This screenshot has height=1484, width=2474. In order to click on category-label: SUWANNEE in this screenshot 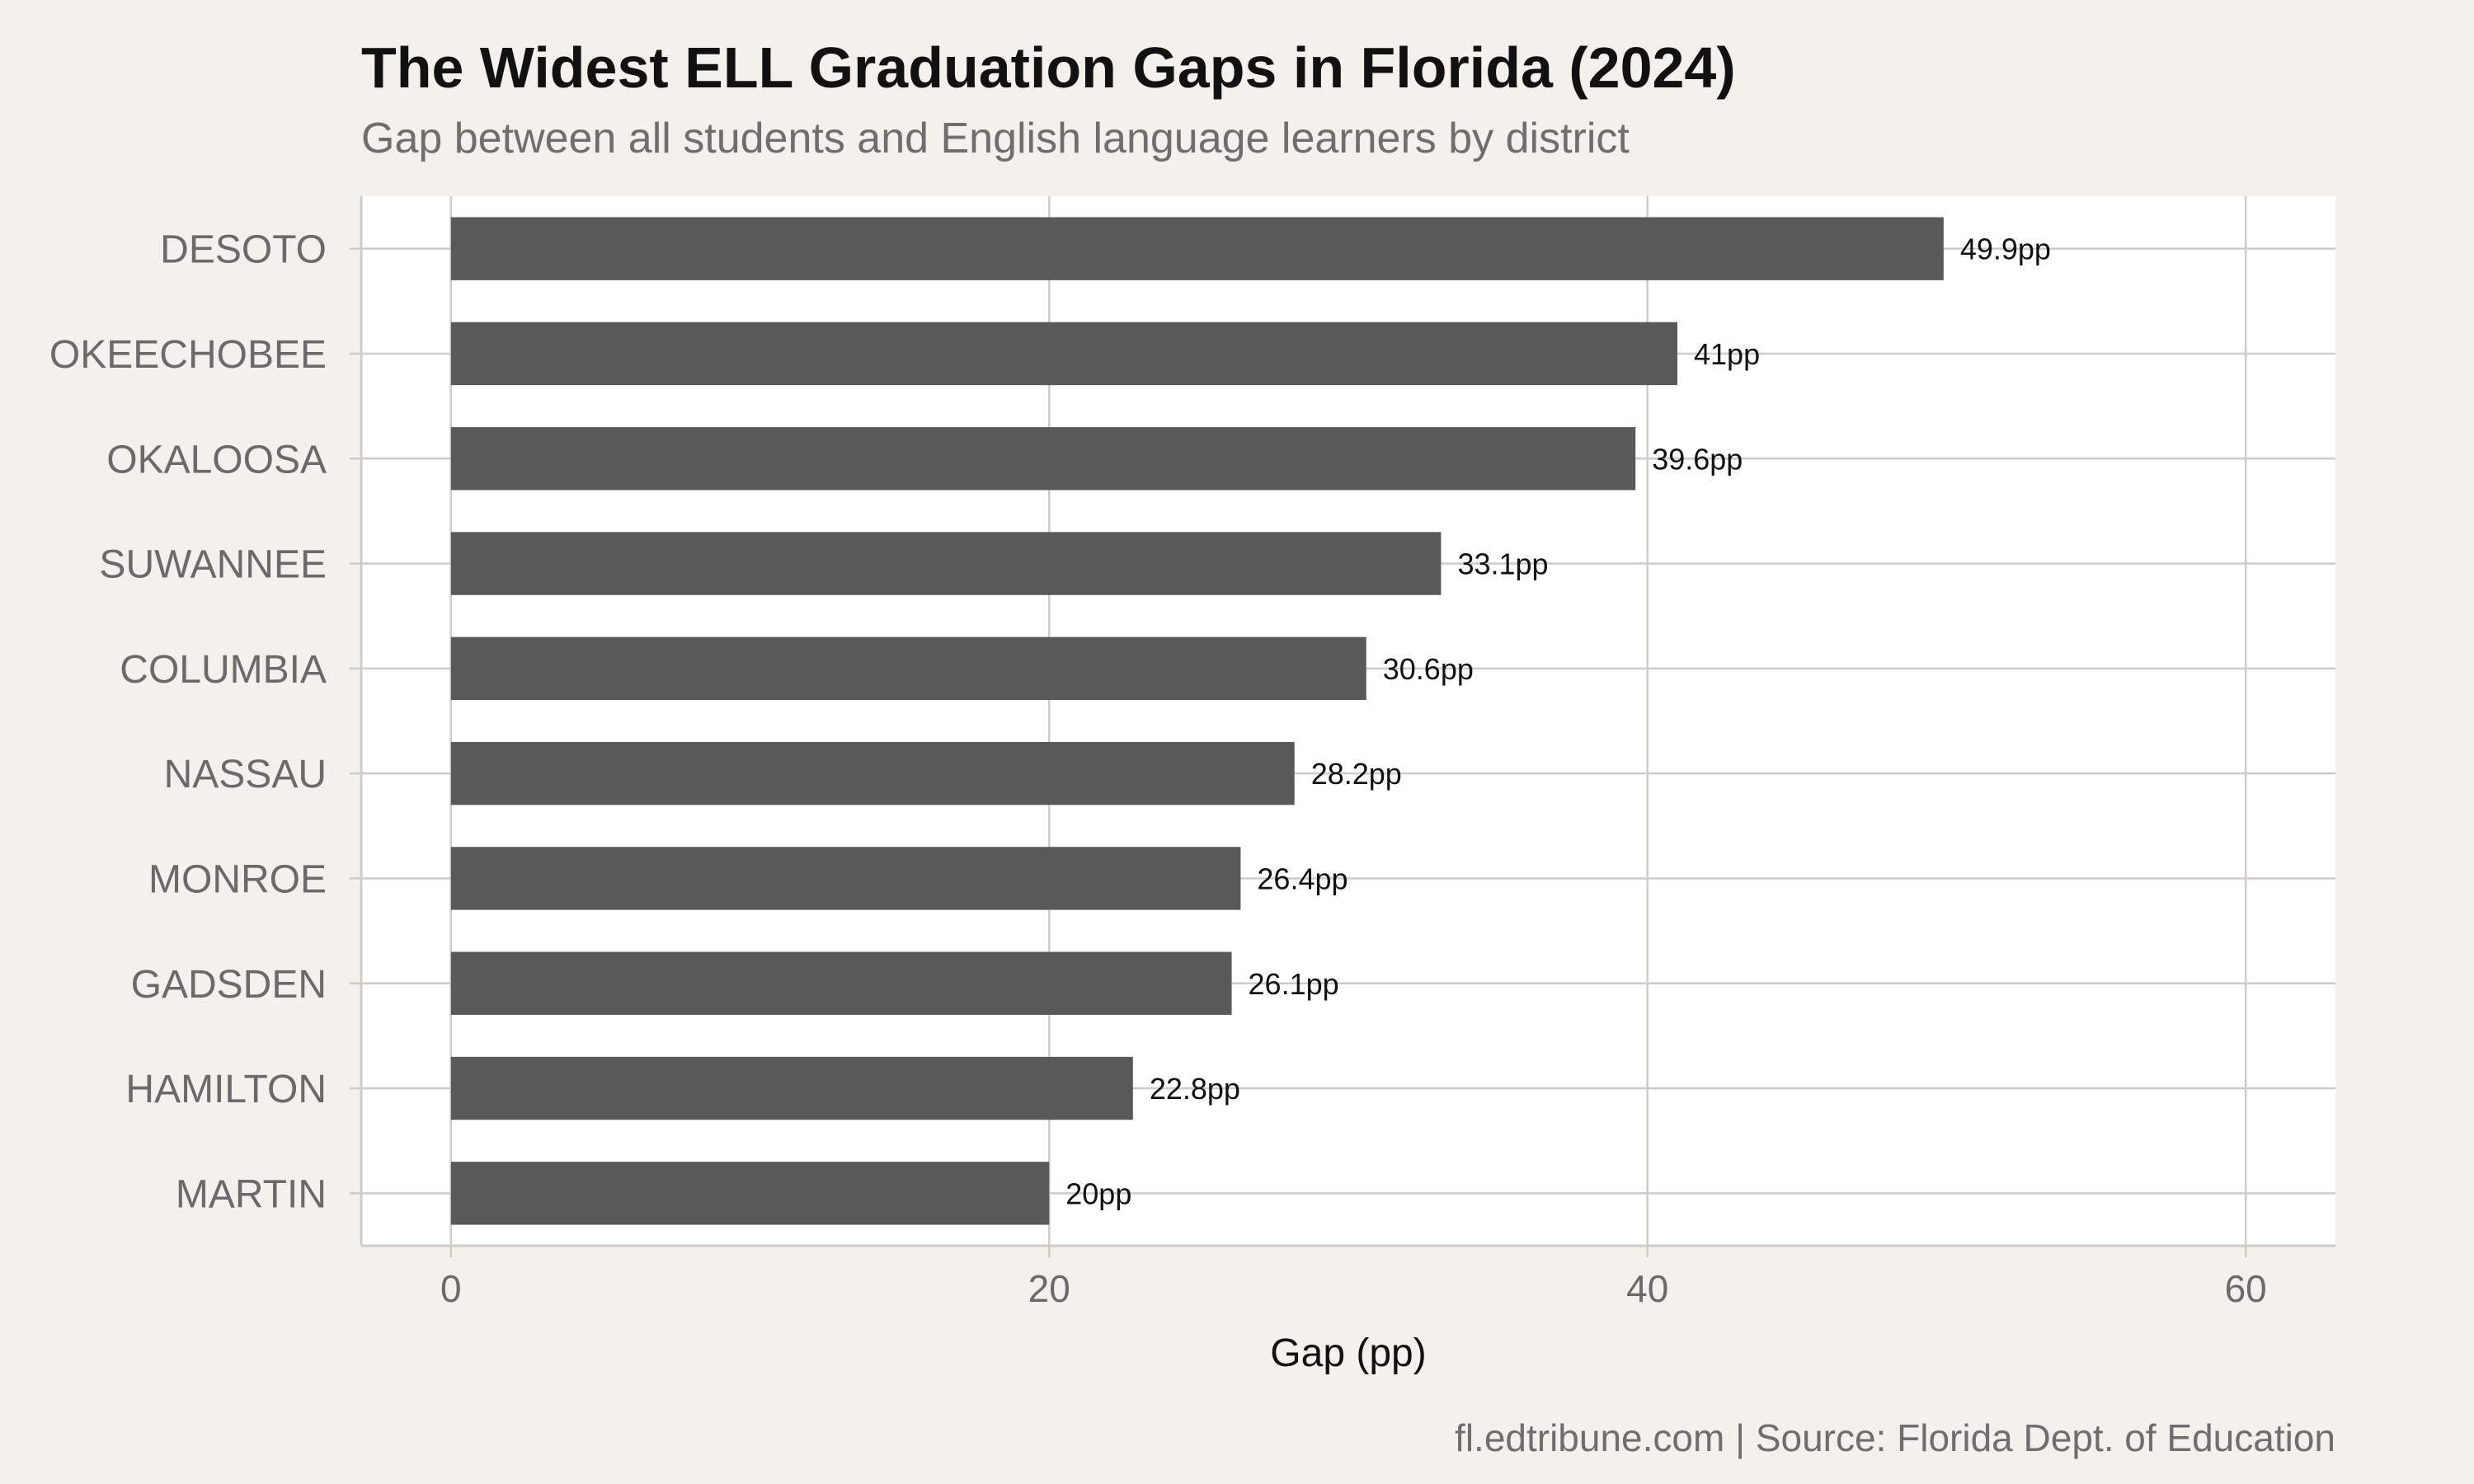, I will do `click(213, 565)`.